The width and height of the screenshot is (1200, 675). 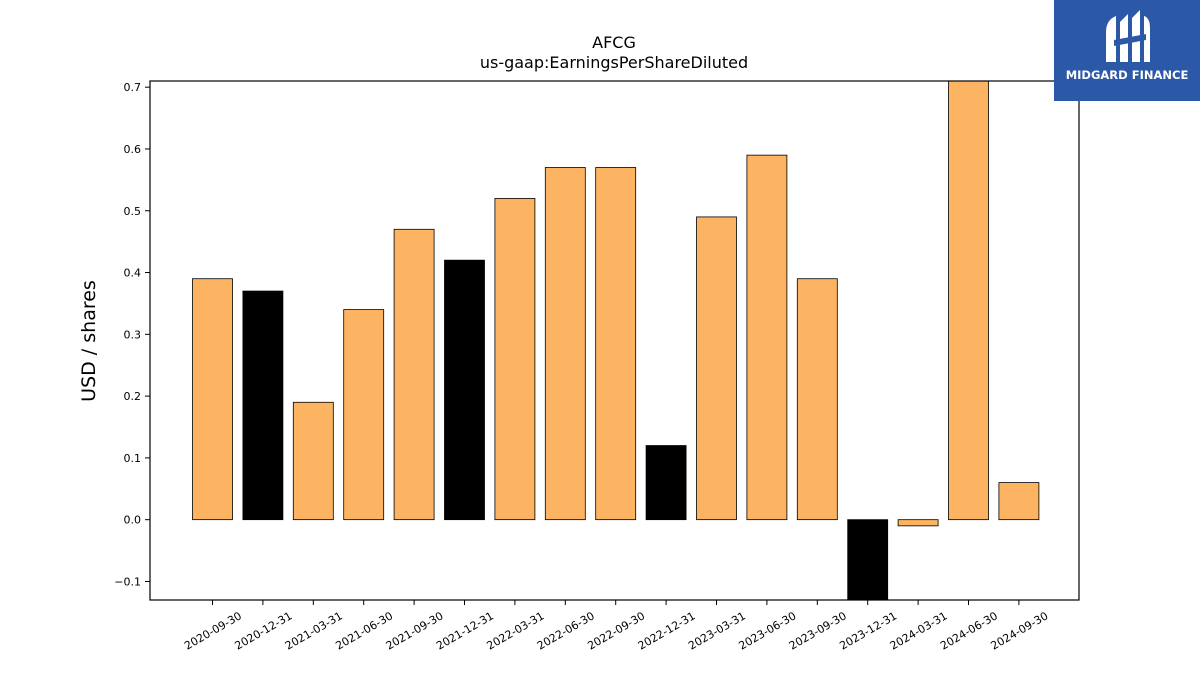 I want to click on y-tick-label: 0.0, so click(x=133, y=520).